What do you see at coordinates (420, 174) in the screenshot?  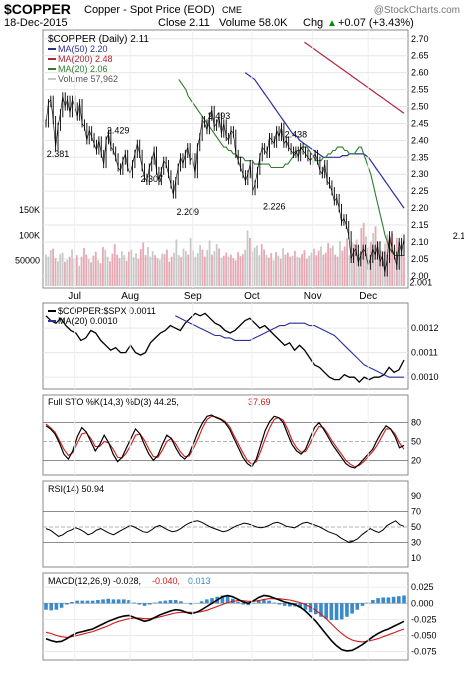 I see `price-y-tick: 2.30` at bounding box center [420, 174].